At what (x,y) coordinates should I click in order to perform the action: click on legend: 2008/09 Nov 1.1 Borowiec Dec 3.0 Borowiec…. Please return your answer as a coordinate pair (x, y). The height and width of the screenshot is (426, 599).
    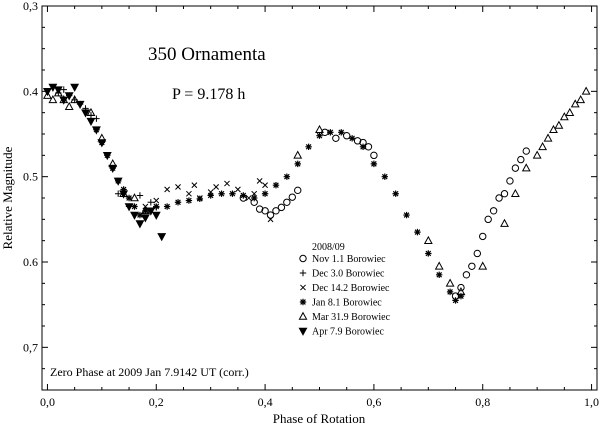
    Looking at the image, I should click on (344, 290).